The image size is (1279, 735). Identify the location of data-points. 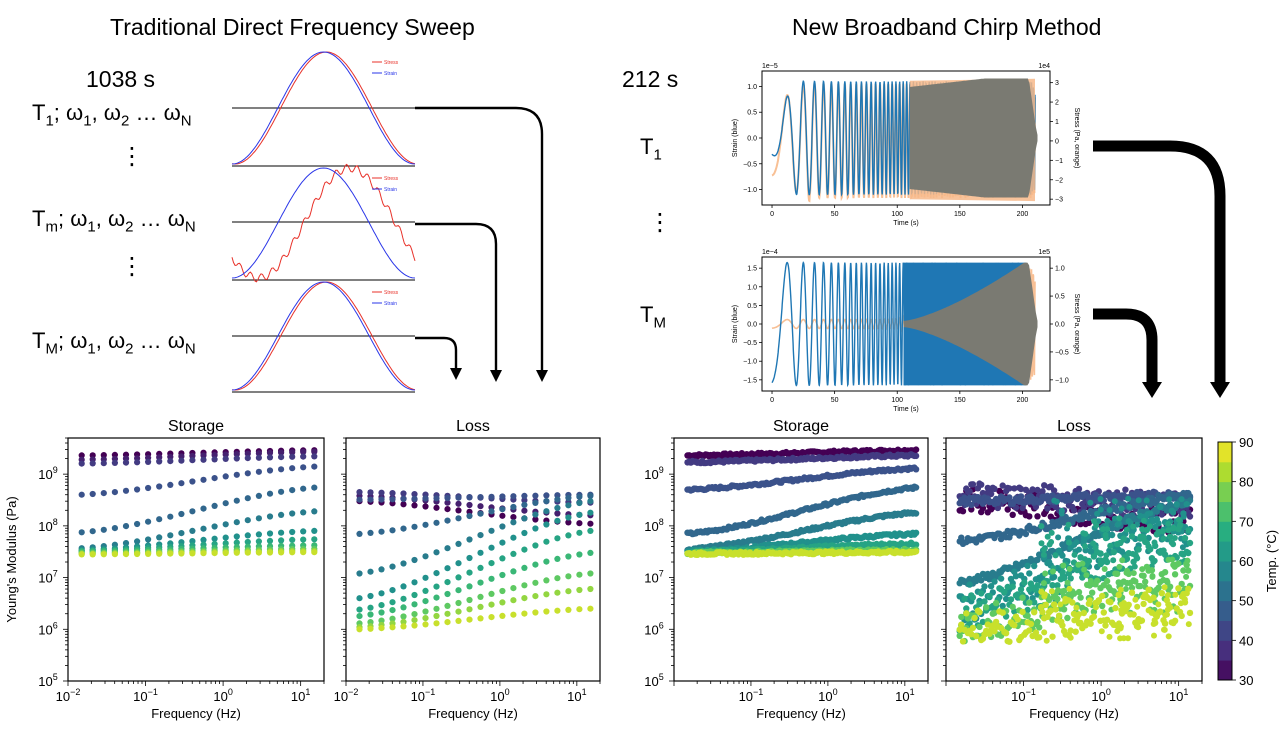
(475, 561).